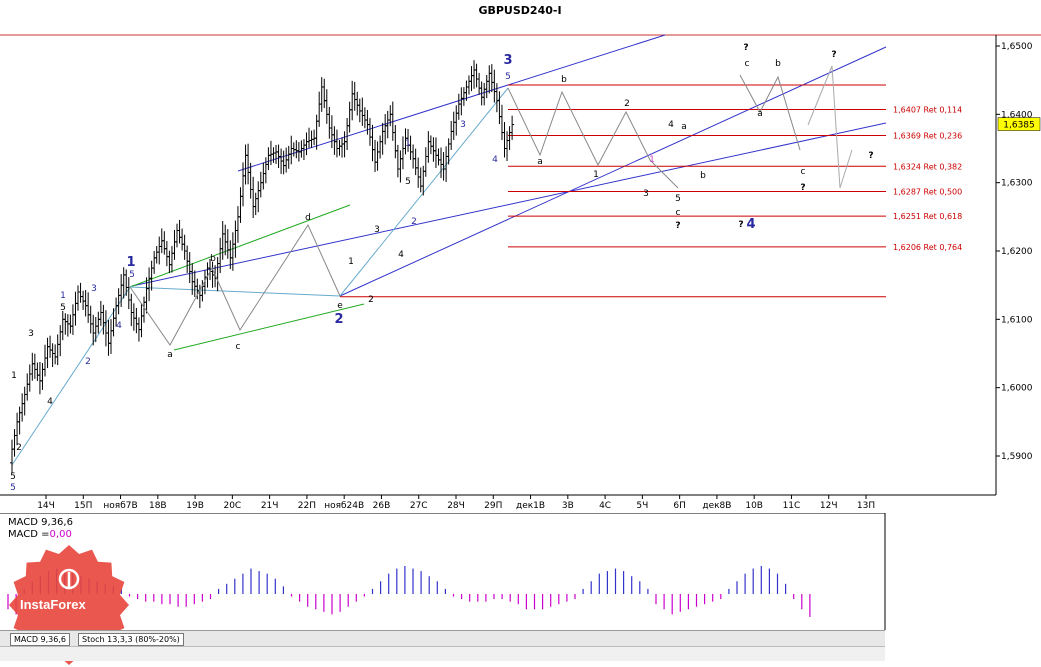  What do you see at coordinates (40, 534) in the screenshot?
I see `macd-label-value: MACD =0,00` at bounding box center [40, 534].